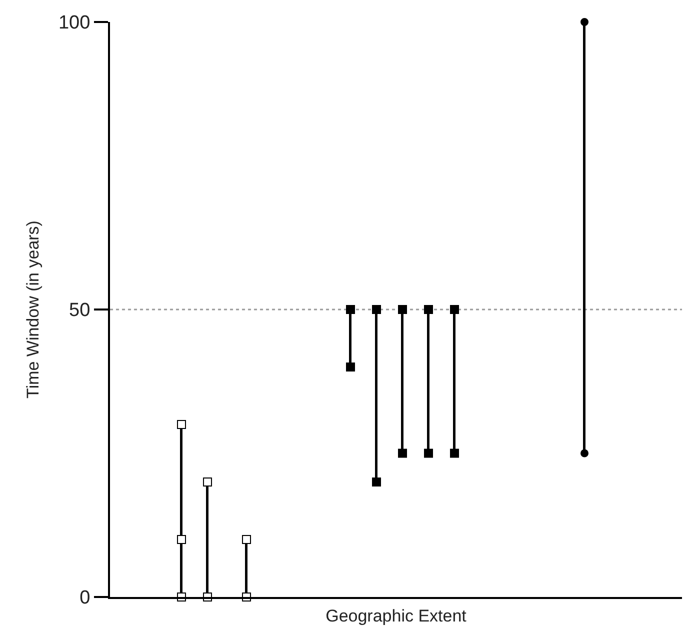  I want to click on y-tick-label: 0, so click(85, 598).